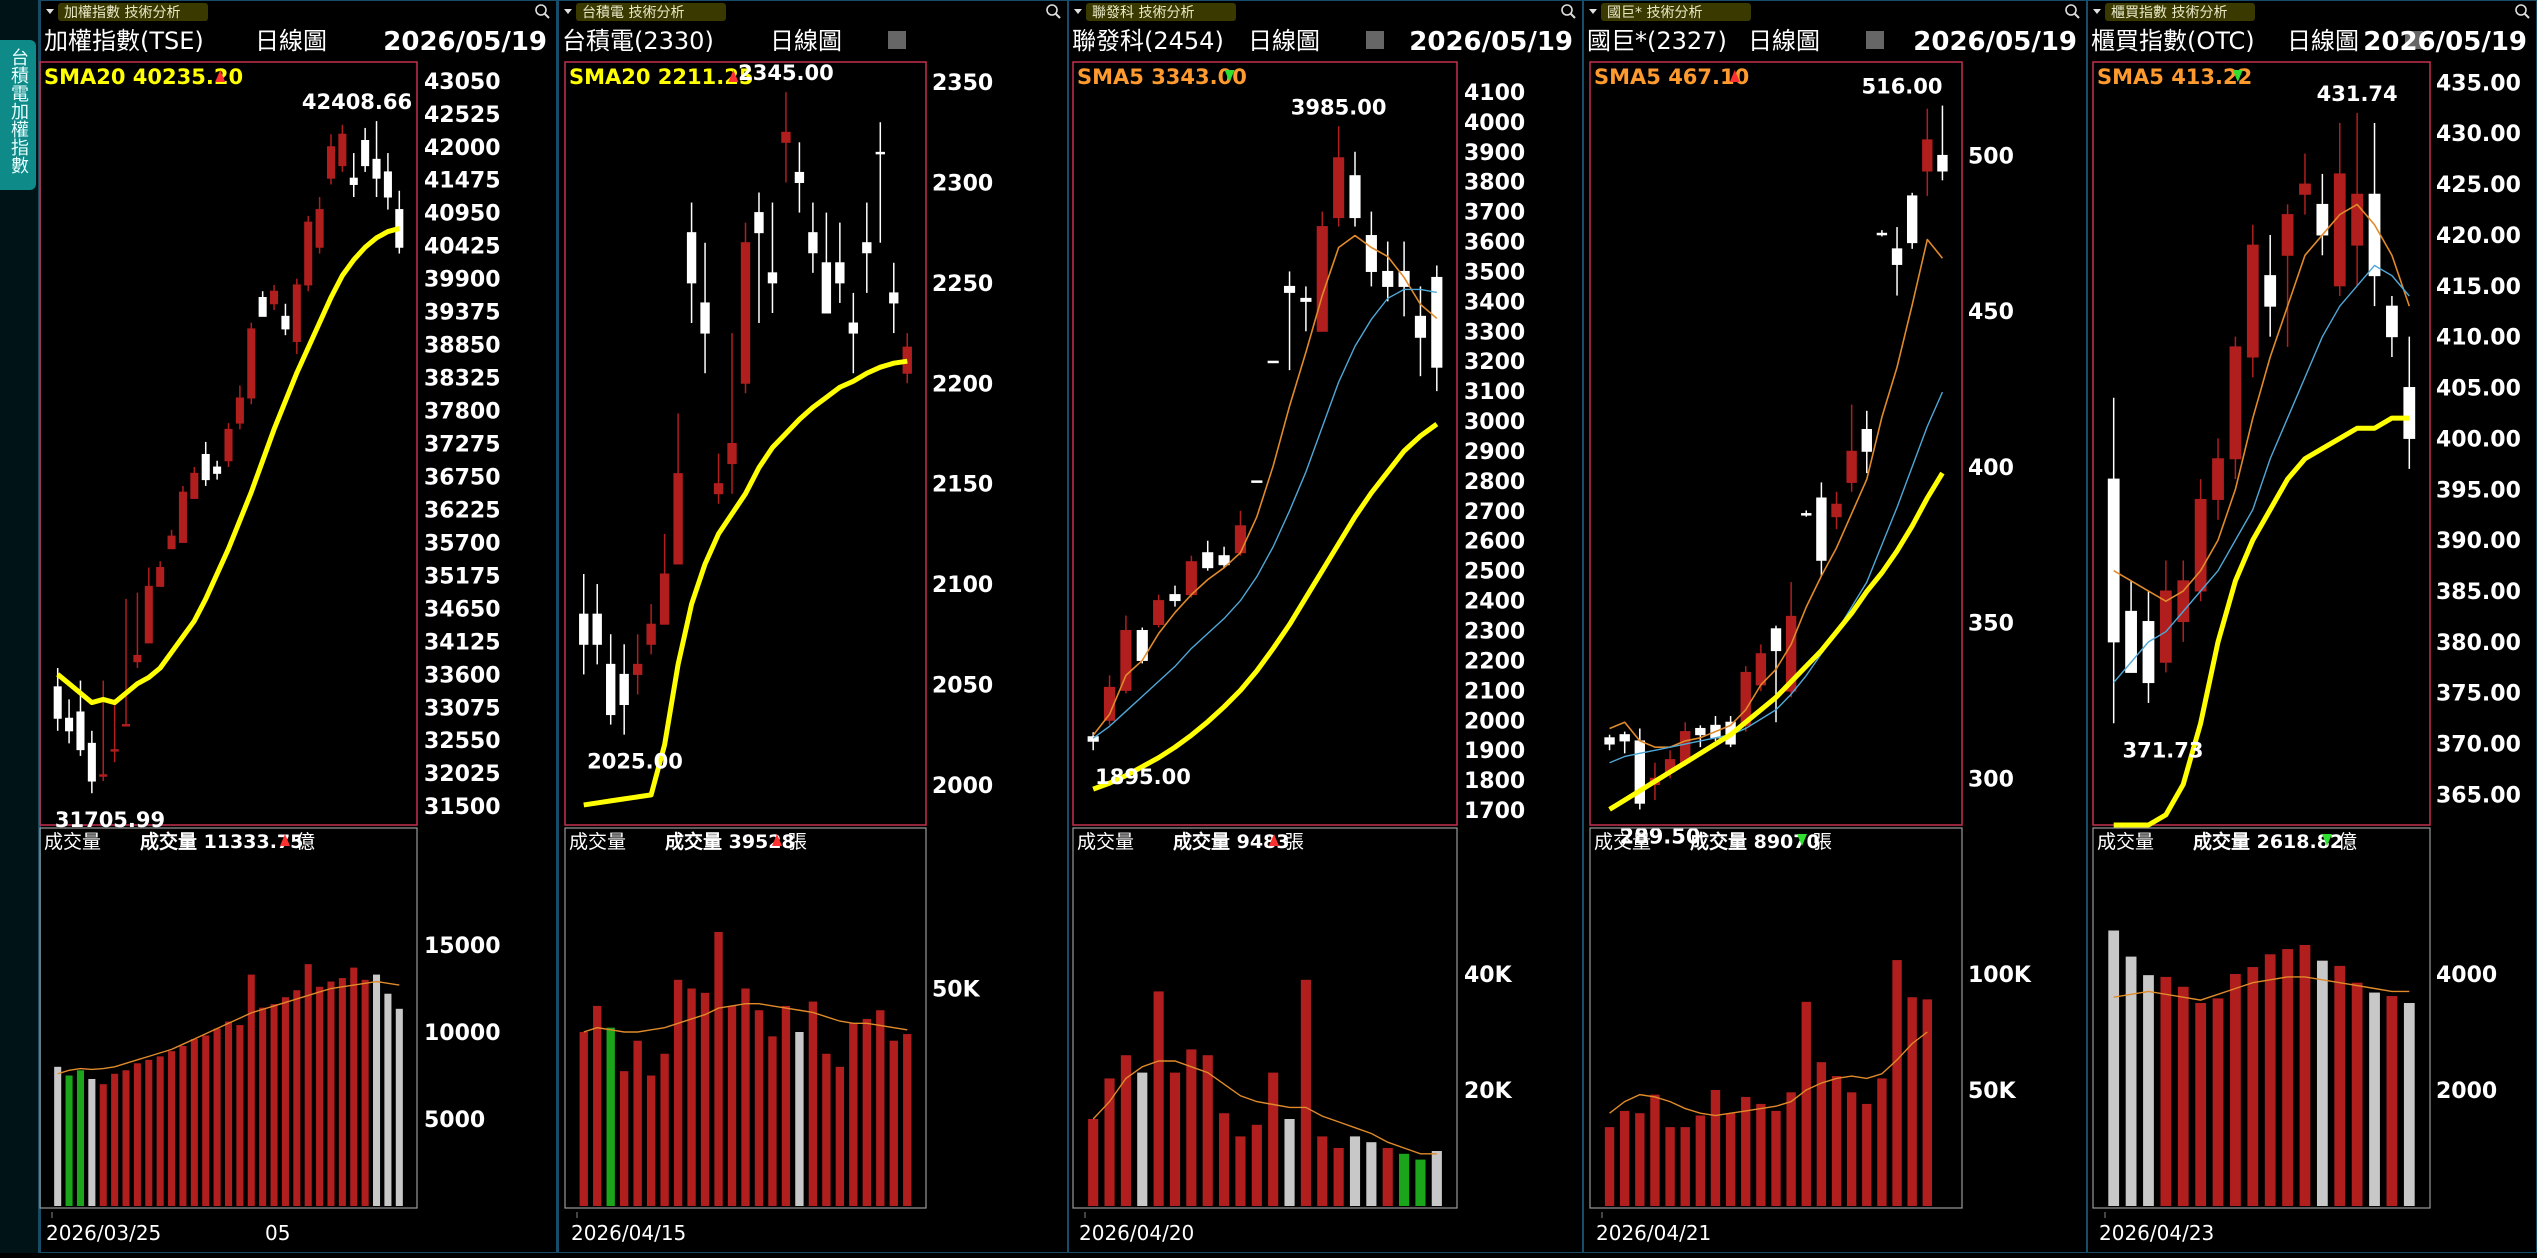  Describe the element at coordinates (1494, 123) in the screenshot. I see `price-tick-label: 4000` at that location.